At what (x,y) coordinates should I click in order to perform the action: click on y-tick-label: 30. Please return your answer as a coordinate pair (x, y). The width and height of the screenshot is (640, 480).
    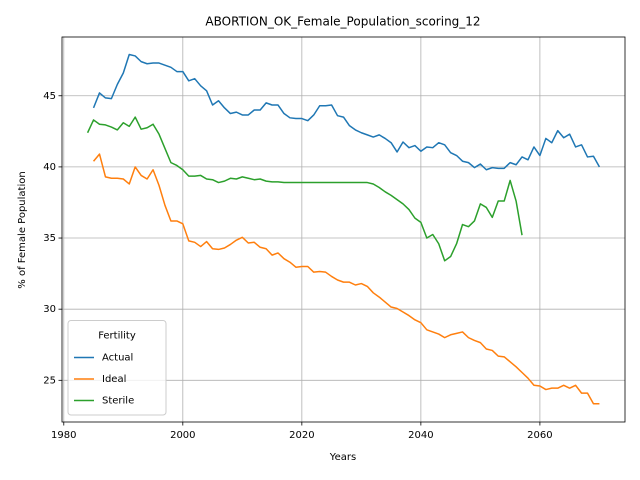
    Looking at the image, I should click on (49, 309).